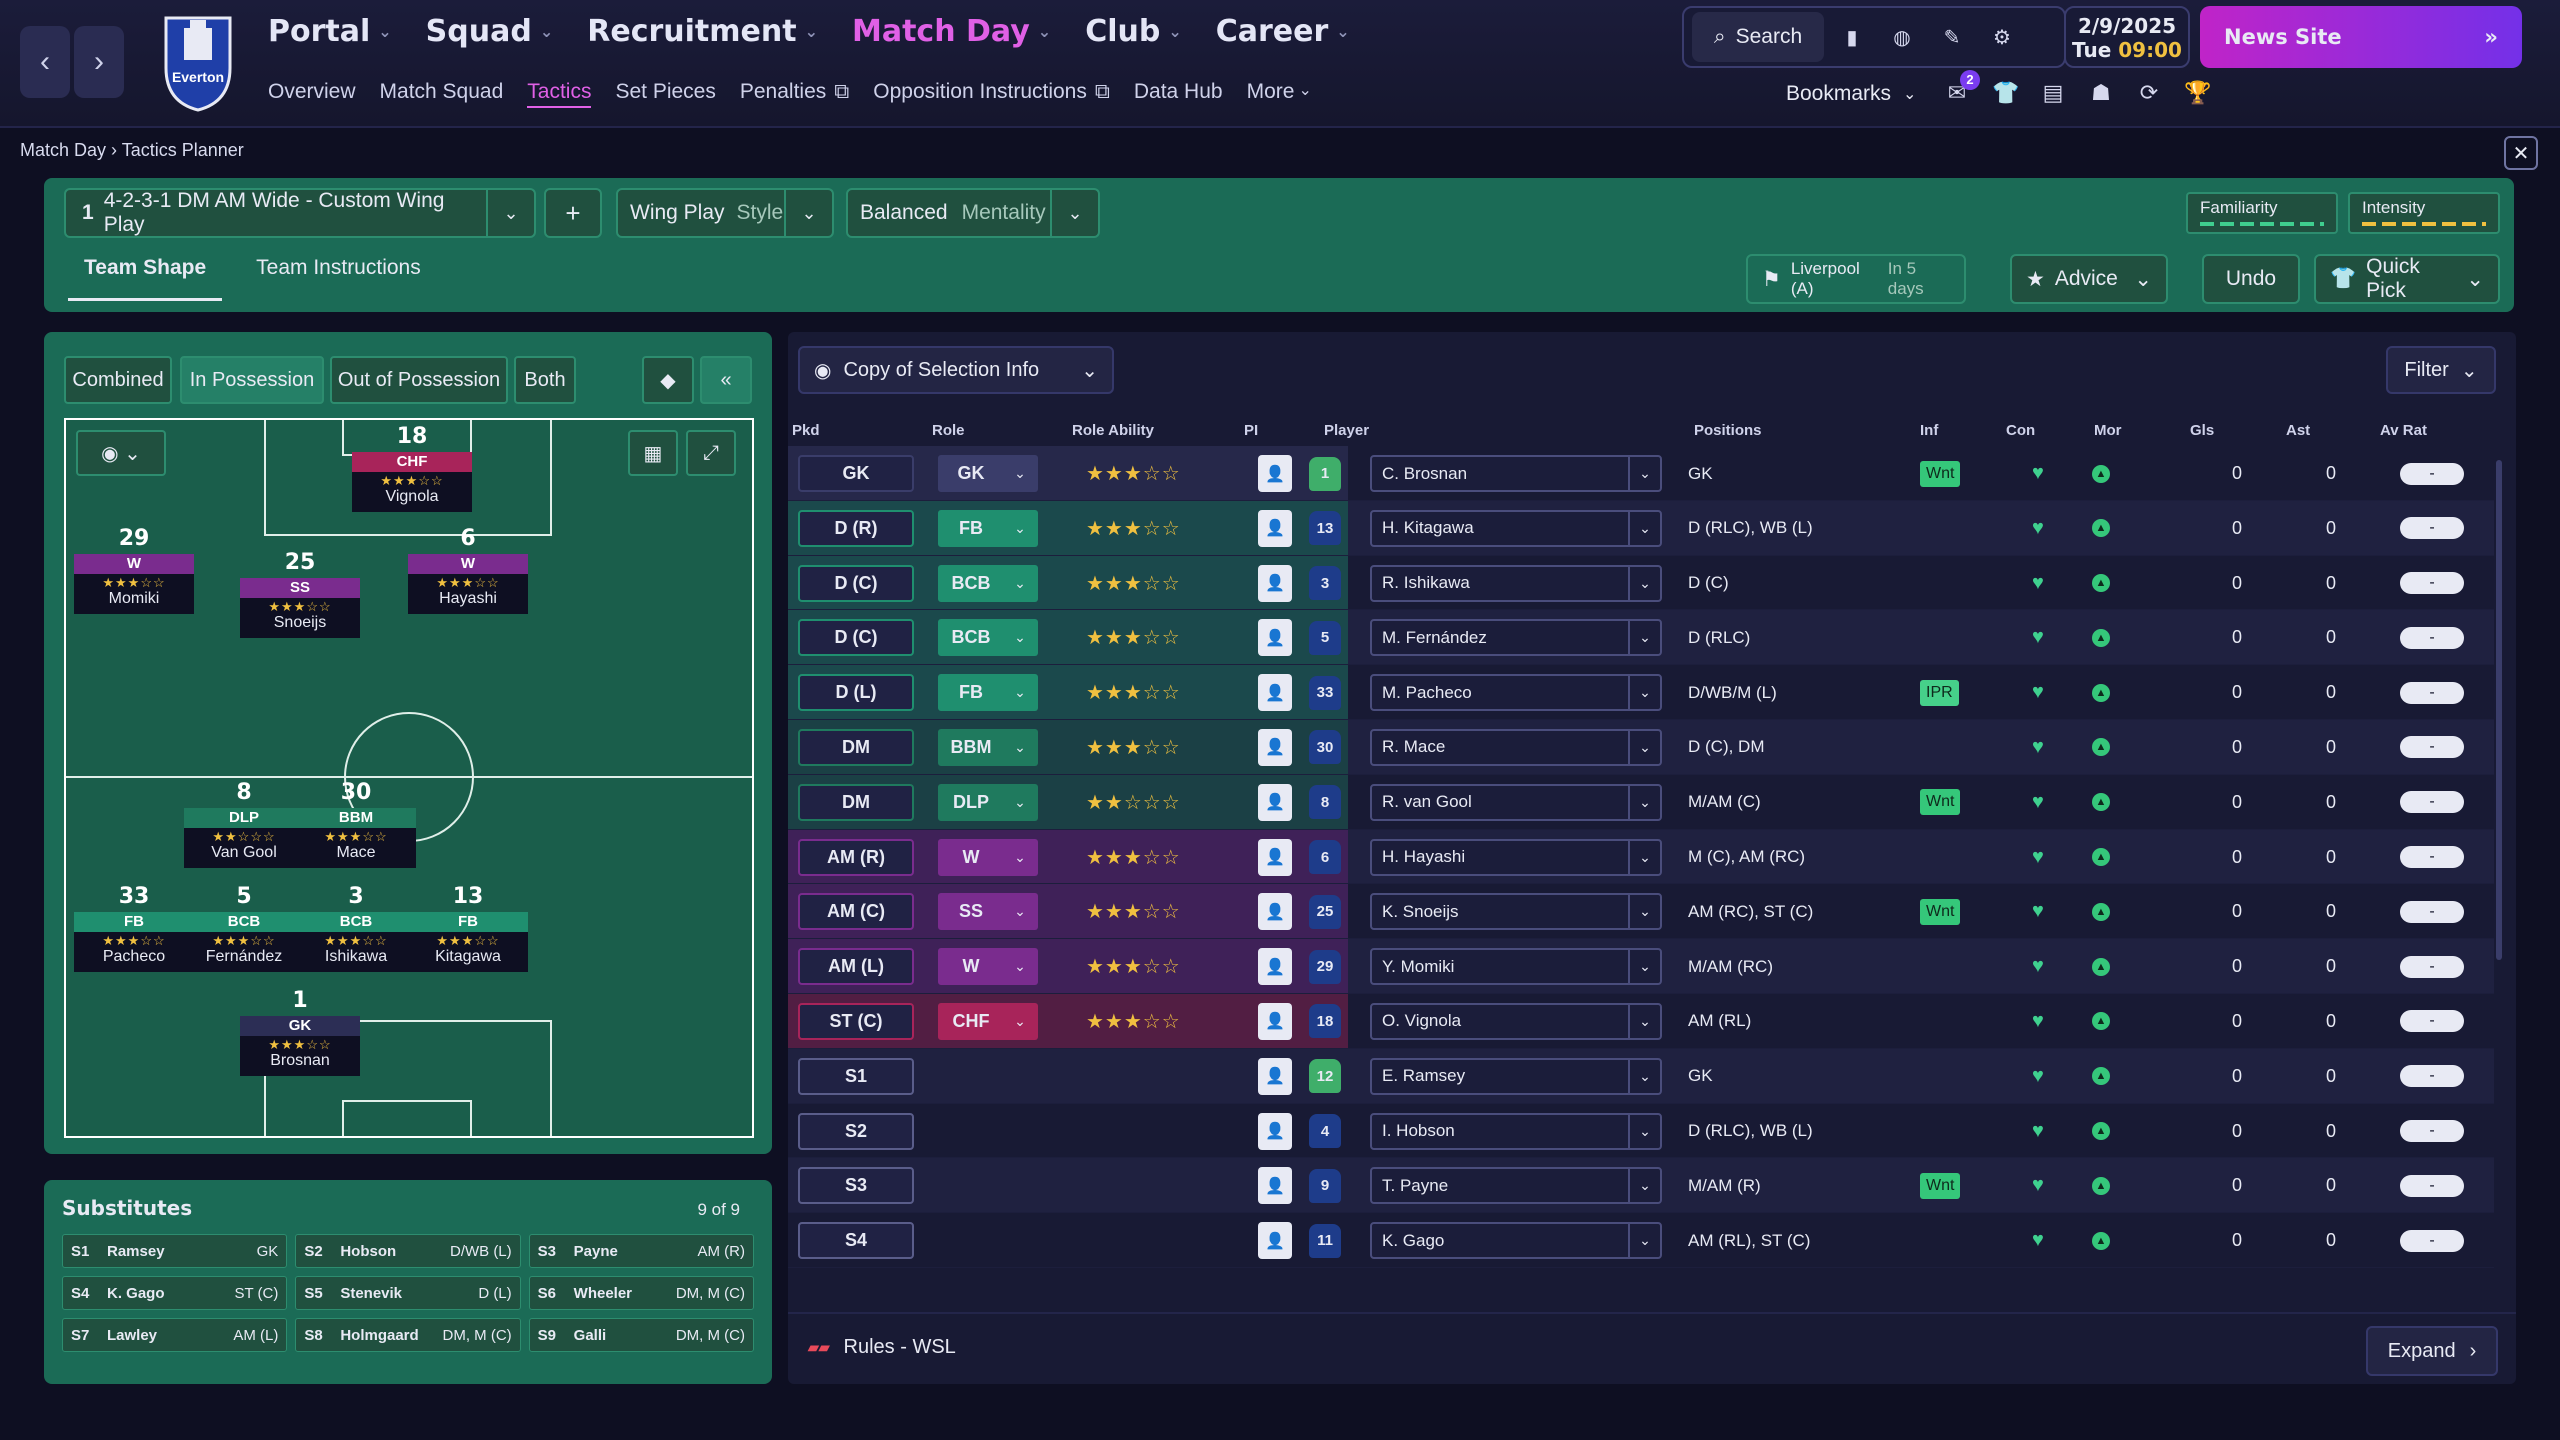  What do you see at coordinates (2202, 430) in the screenshot?
I see `column-header-gls: Gls` at bounding box center [2202, 430].